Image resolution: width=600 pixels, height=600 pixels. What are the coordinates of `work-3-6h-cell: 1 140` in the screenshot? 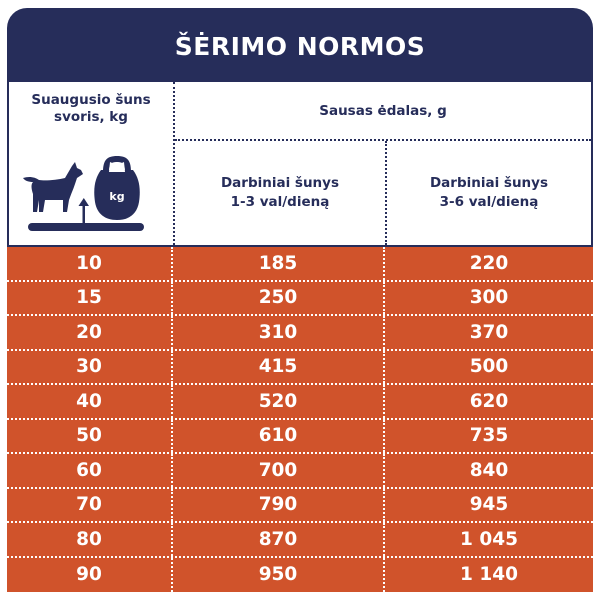 It's located at (489, 575).